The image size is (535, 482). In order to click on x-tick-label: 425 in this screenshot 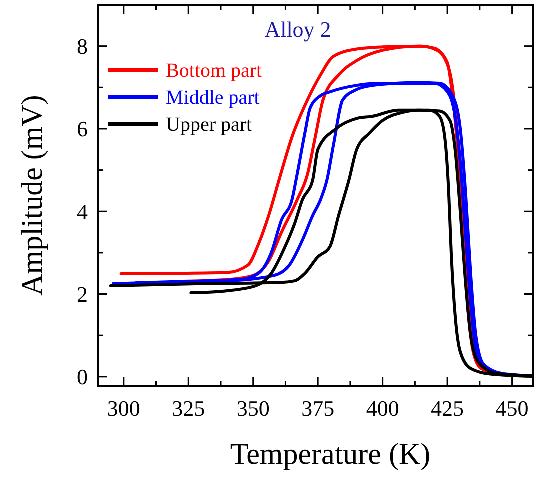, I will do `click(447, 408)`.